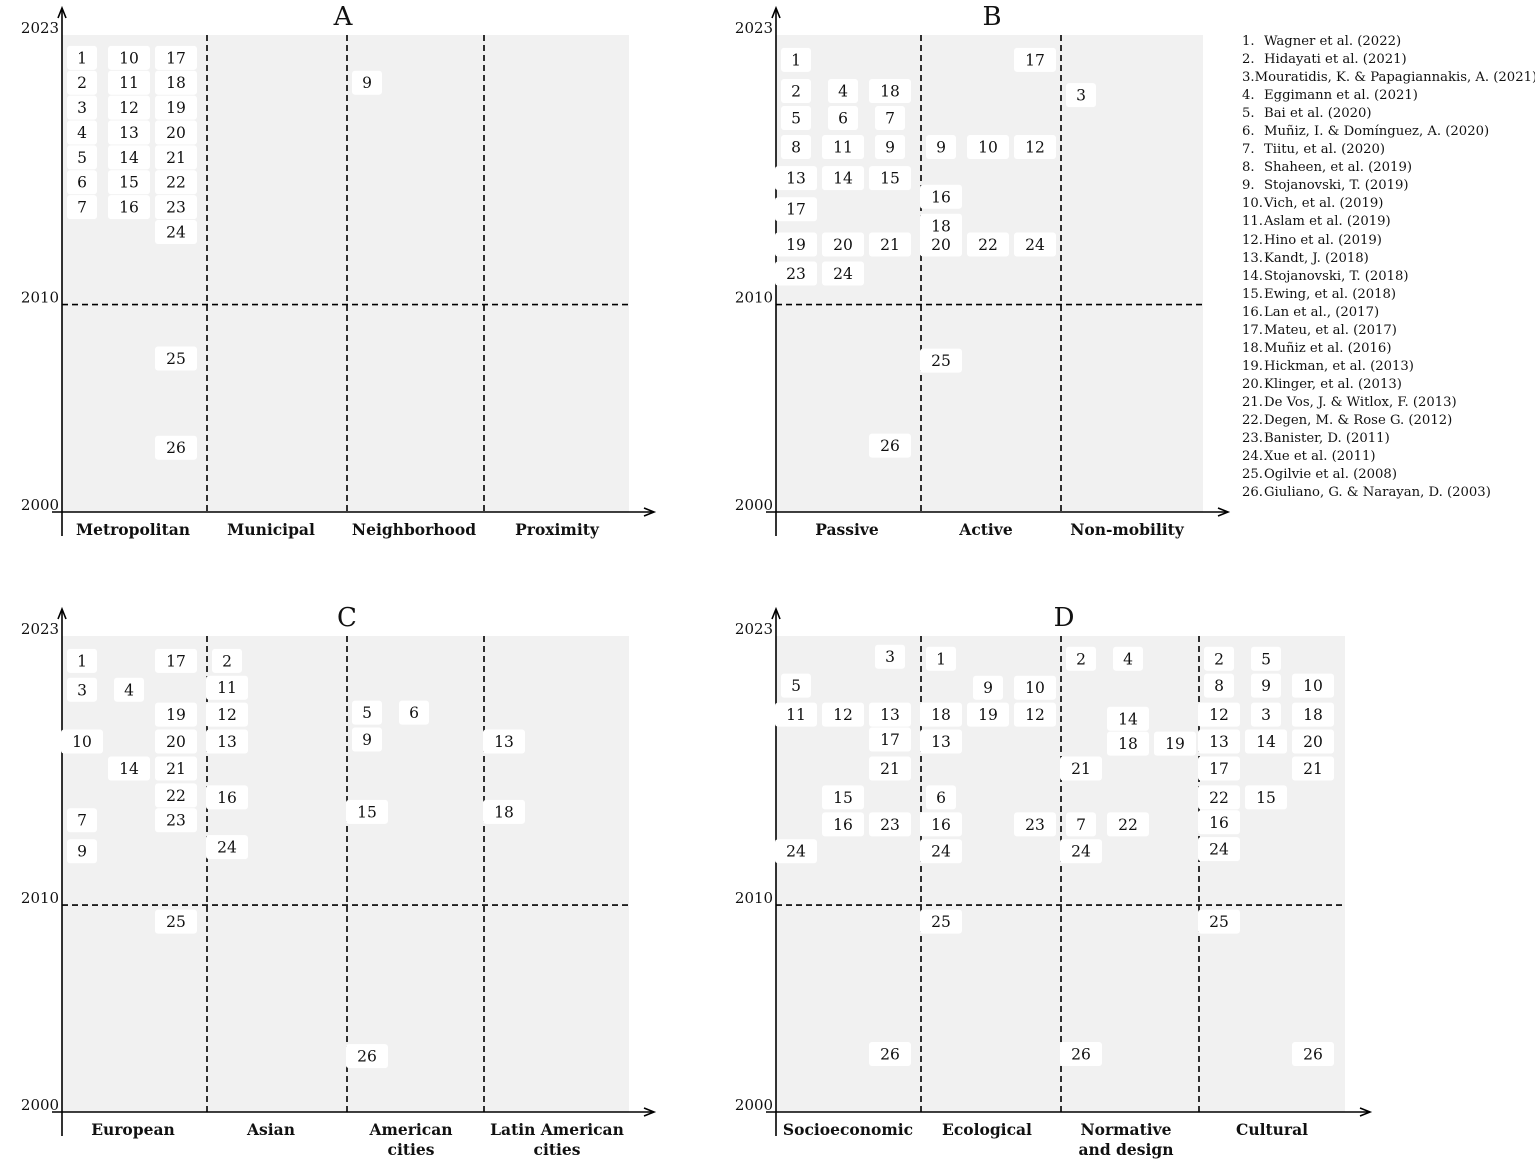 The image size is (1535, 1165). I want to click on data-point: 25, so click(176, 921).